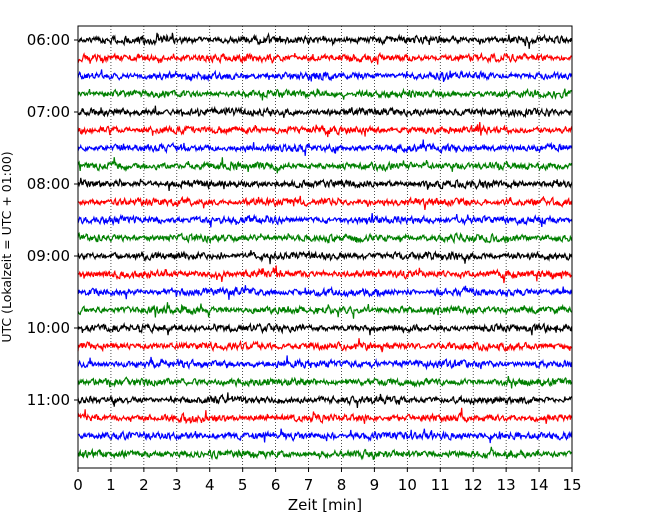 Image resolution: width=650 pixels, height=520 pixels. I want to click on trace-08:45, so click(325, 238).